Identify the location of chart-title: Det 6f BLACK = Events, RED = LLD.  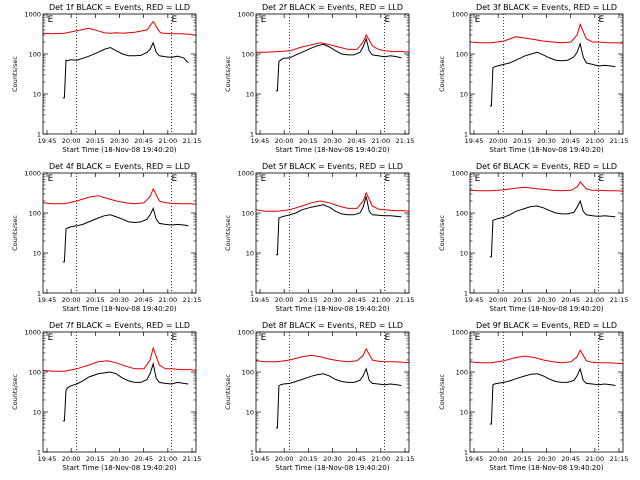
(546, 166).